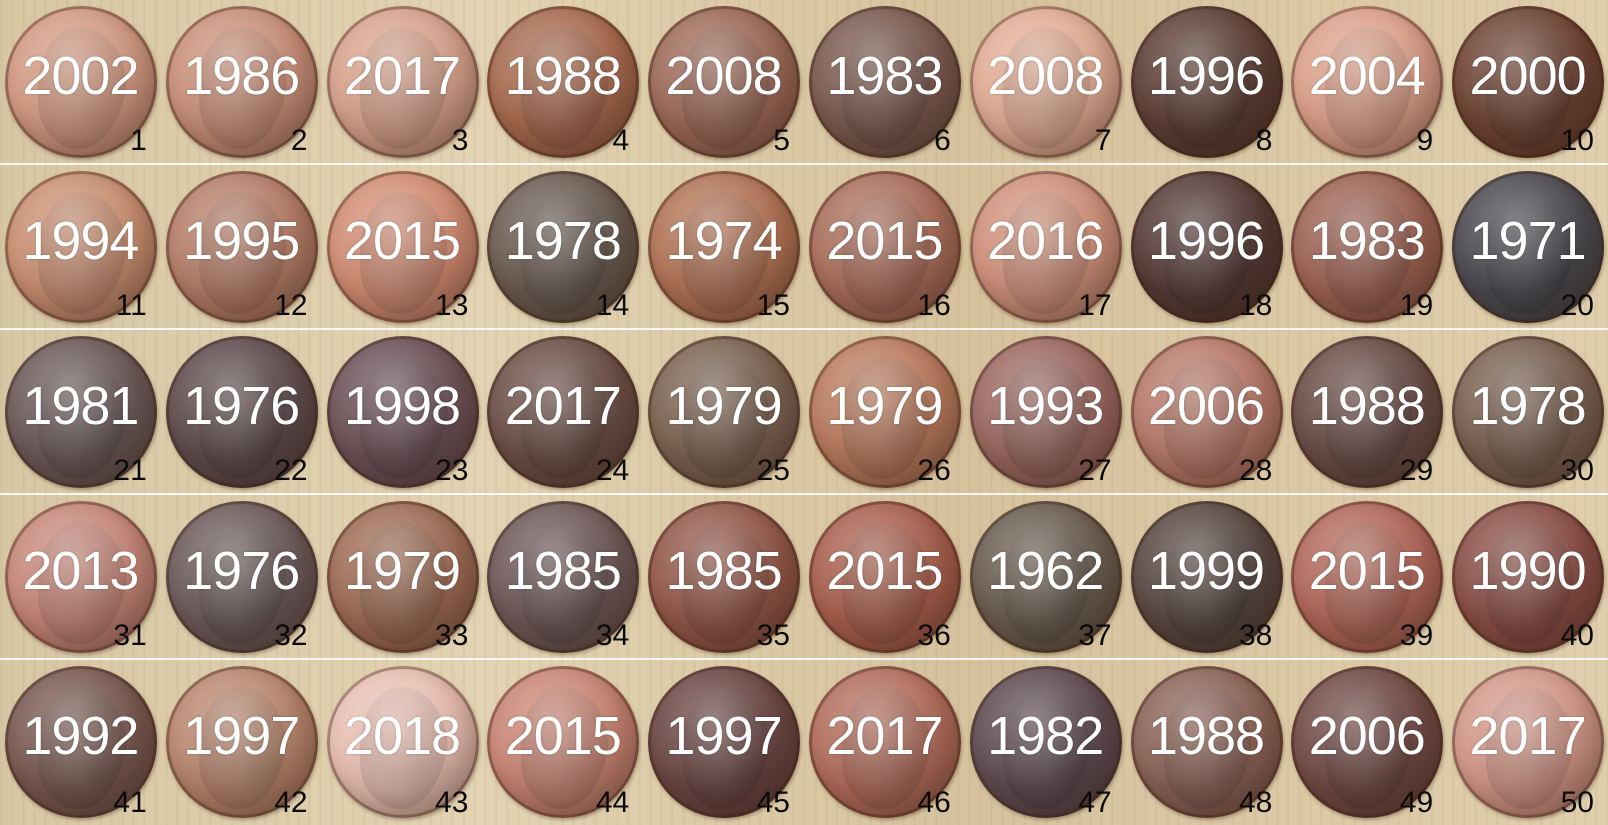  What do you see at coordinates (1256, 802) in the screenshot?
I see `coin-index-label: 48` at bounding box center [1256, 802].